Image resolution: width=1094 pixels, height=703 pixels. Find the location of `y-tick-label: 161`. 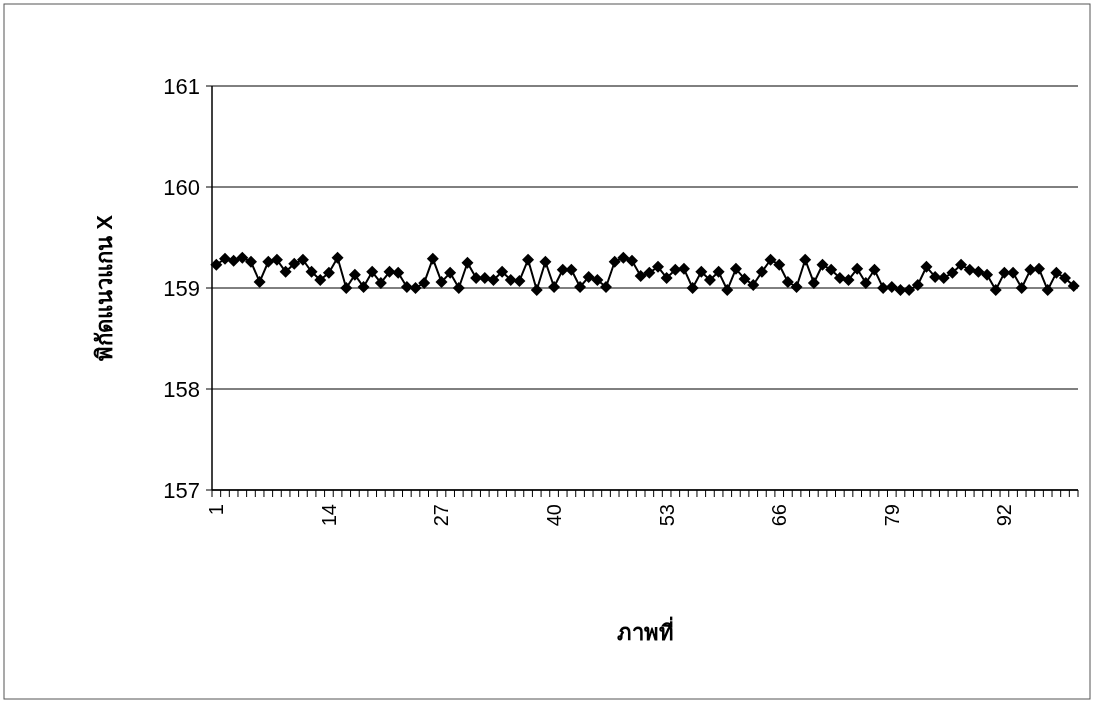

y-tick-label: 161 is located at coordinates (181, 86).